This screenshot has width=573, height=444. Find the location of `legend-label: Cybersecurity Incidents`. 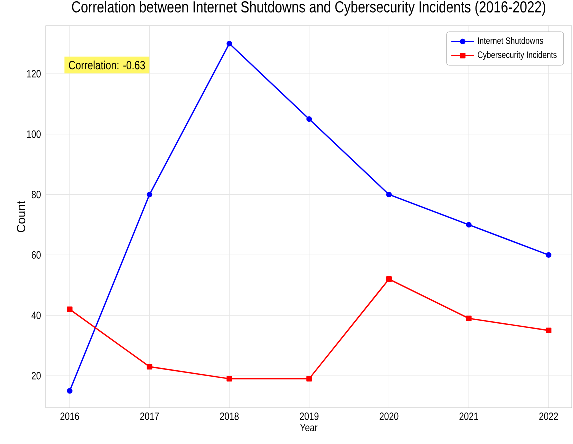

legend-label: Cybersecurity Incidents is located at coordinates (517, 55).